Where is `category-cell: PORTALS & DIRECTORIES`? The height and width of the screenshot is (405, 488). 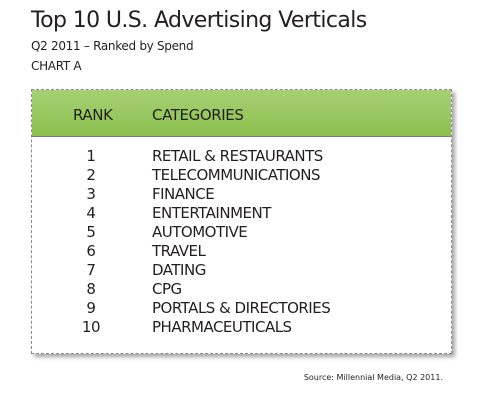 category-cell: PORTALS & DIRECTORIES is located at coordinates (241, 308).